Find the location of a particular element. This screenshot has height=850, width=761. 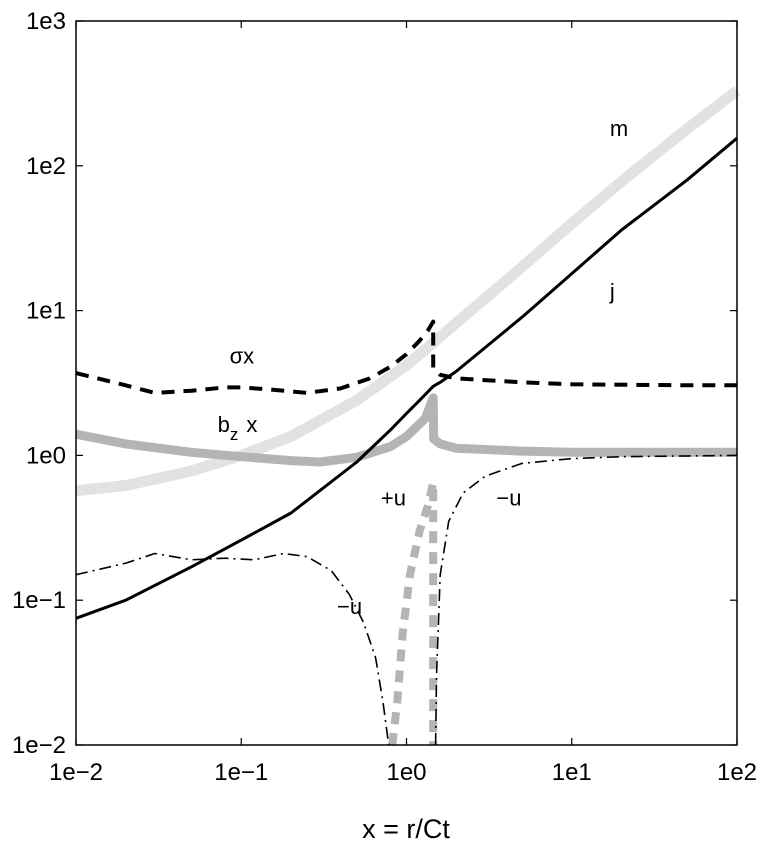

x-tick-label: 1e−1 is located at coordinates (241, 772).